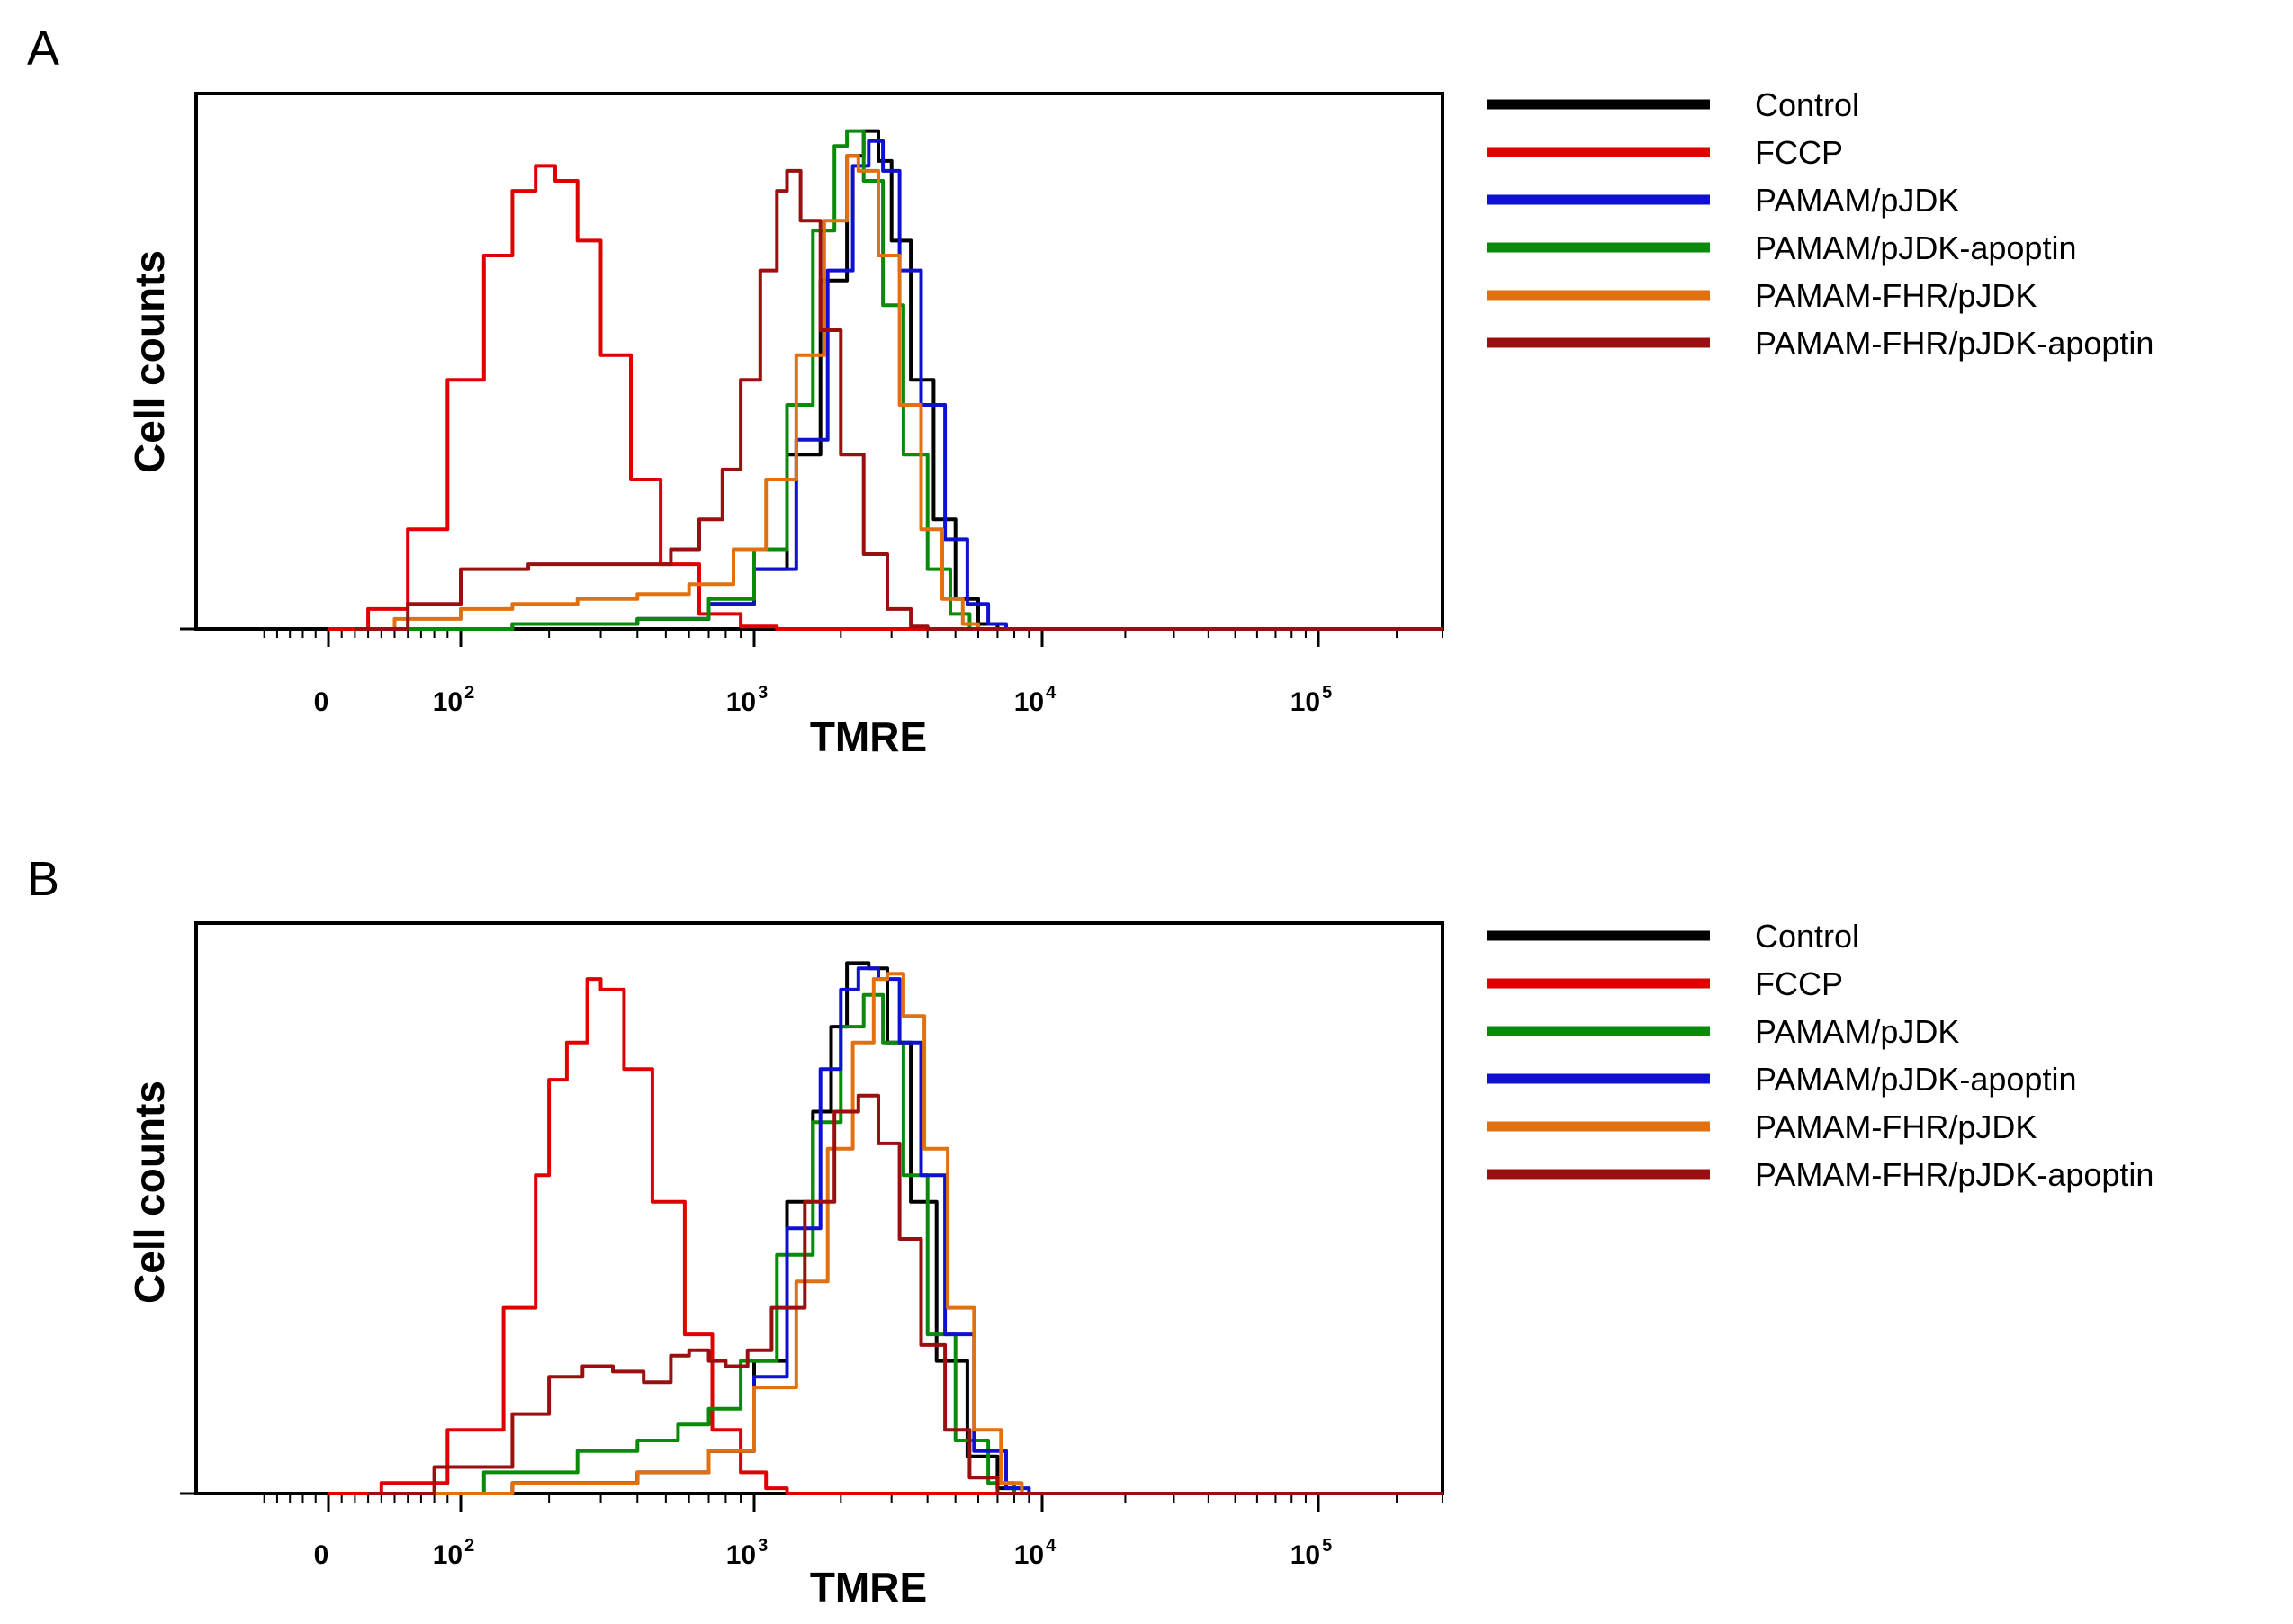 This screenshot has height=1624, width=2293. What do you see at coordinates (43, 879) in the screenshot?
I see `panel-letter-b: B` at bounding box center [43, 879].